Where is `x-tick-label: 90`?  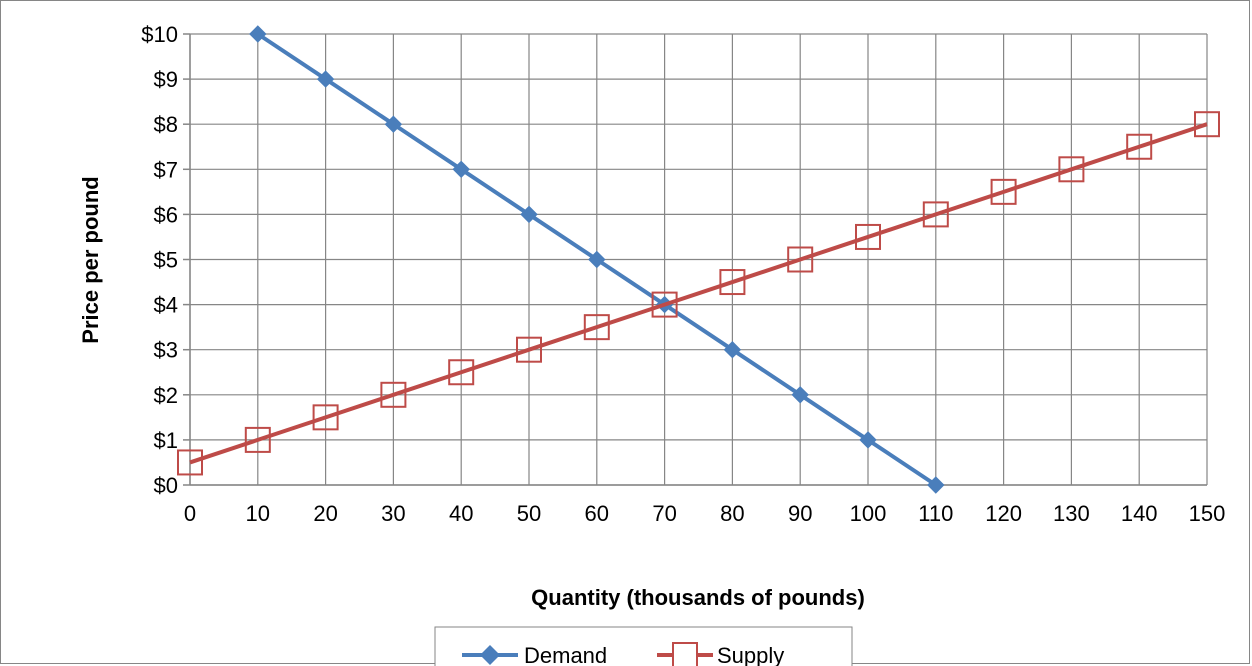
x-tick-label: 90 is located at coordinates (800, 513).